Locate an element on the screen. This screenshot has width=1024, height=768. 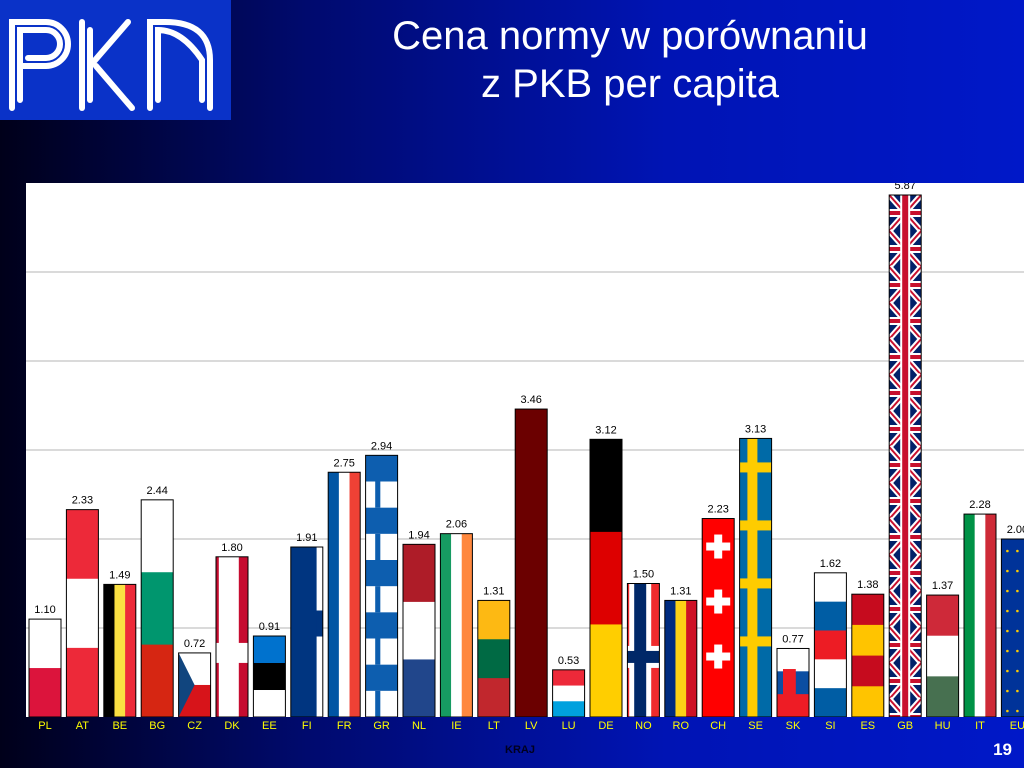
category-label: EU is located at coordinates (1016, 726).